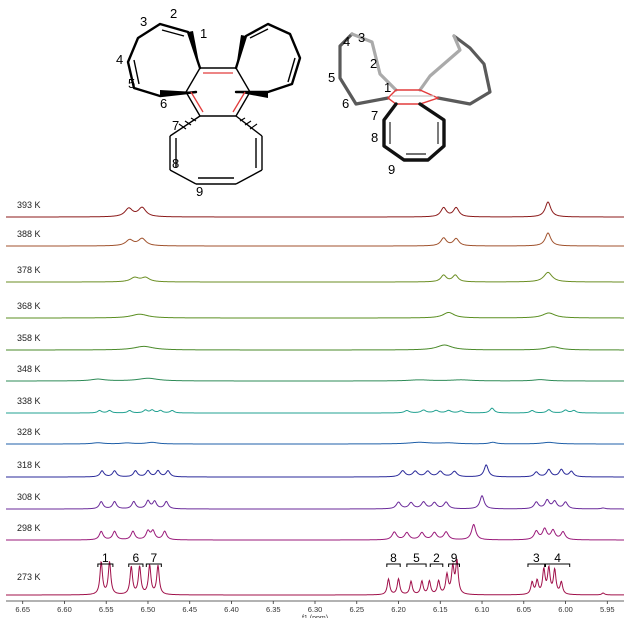 The width and height of the screenshot is (626, 618). I want to click on x-tick-label: 6.65, so click(22, 609).